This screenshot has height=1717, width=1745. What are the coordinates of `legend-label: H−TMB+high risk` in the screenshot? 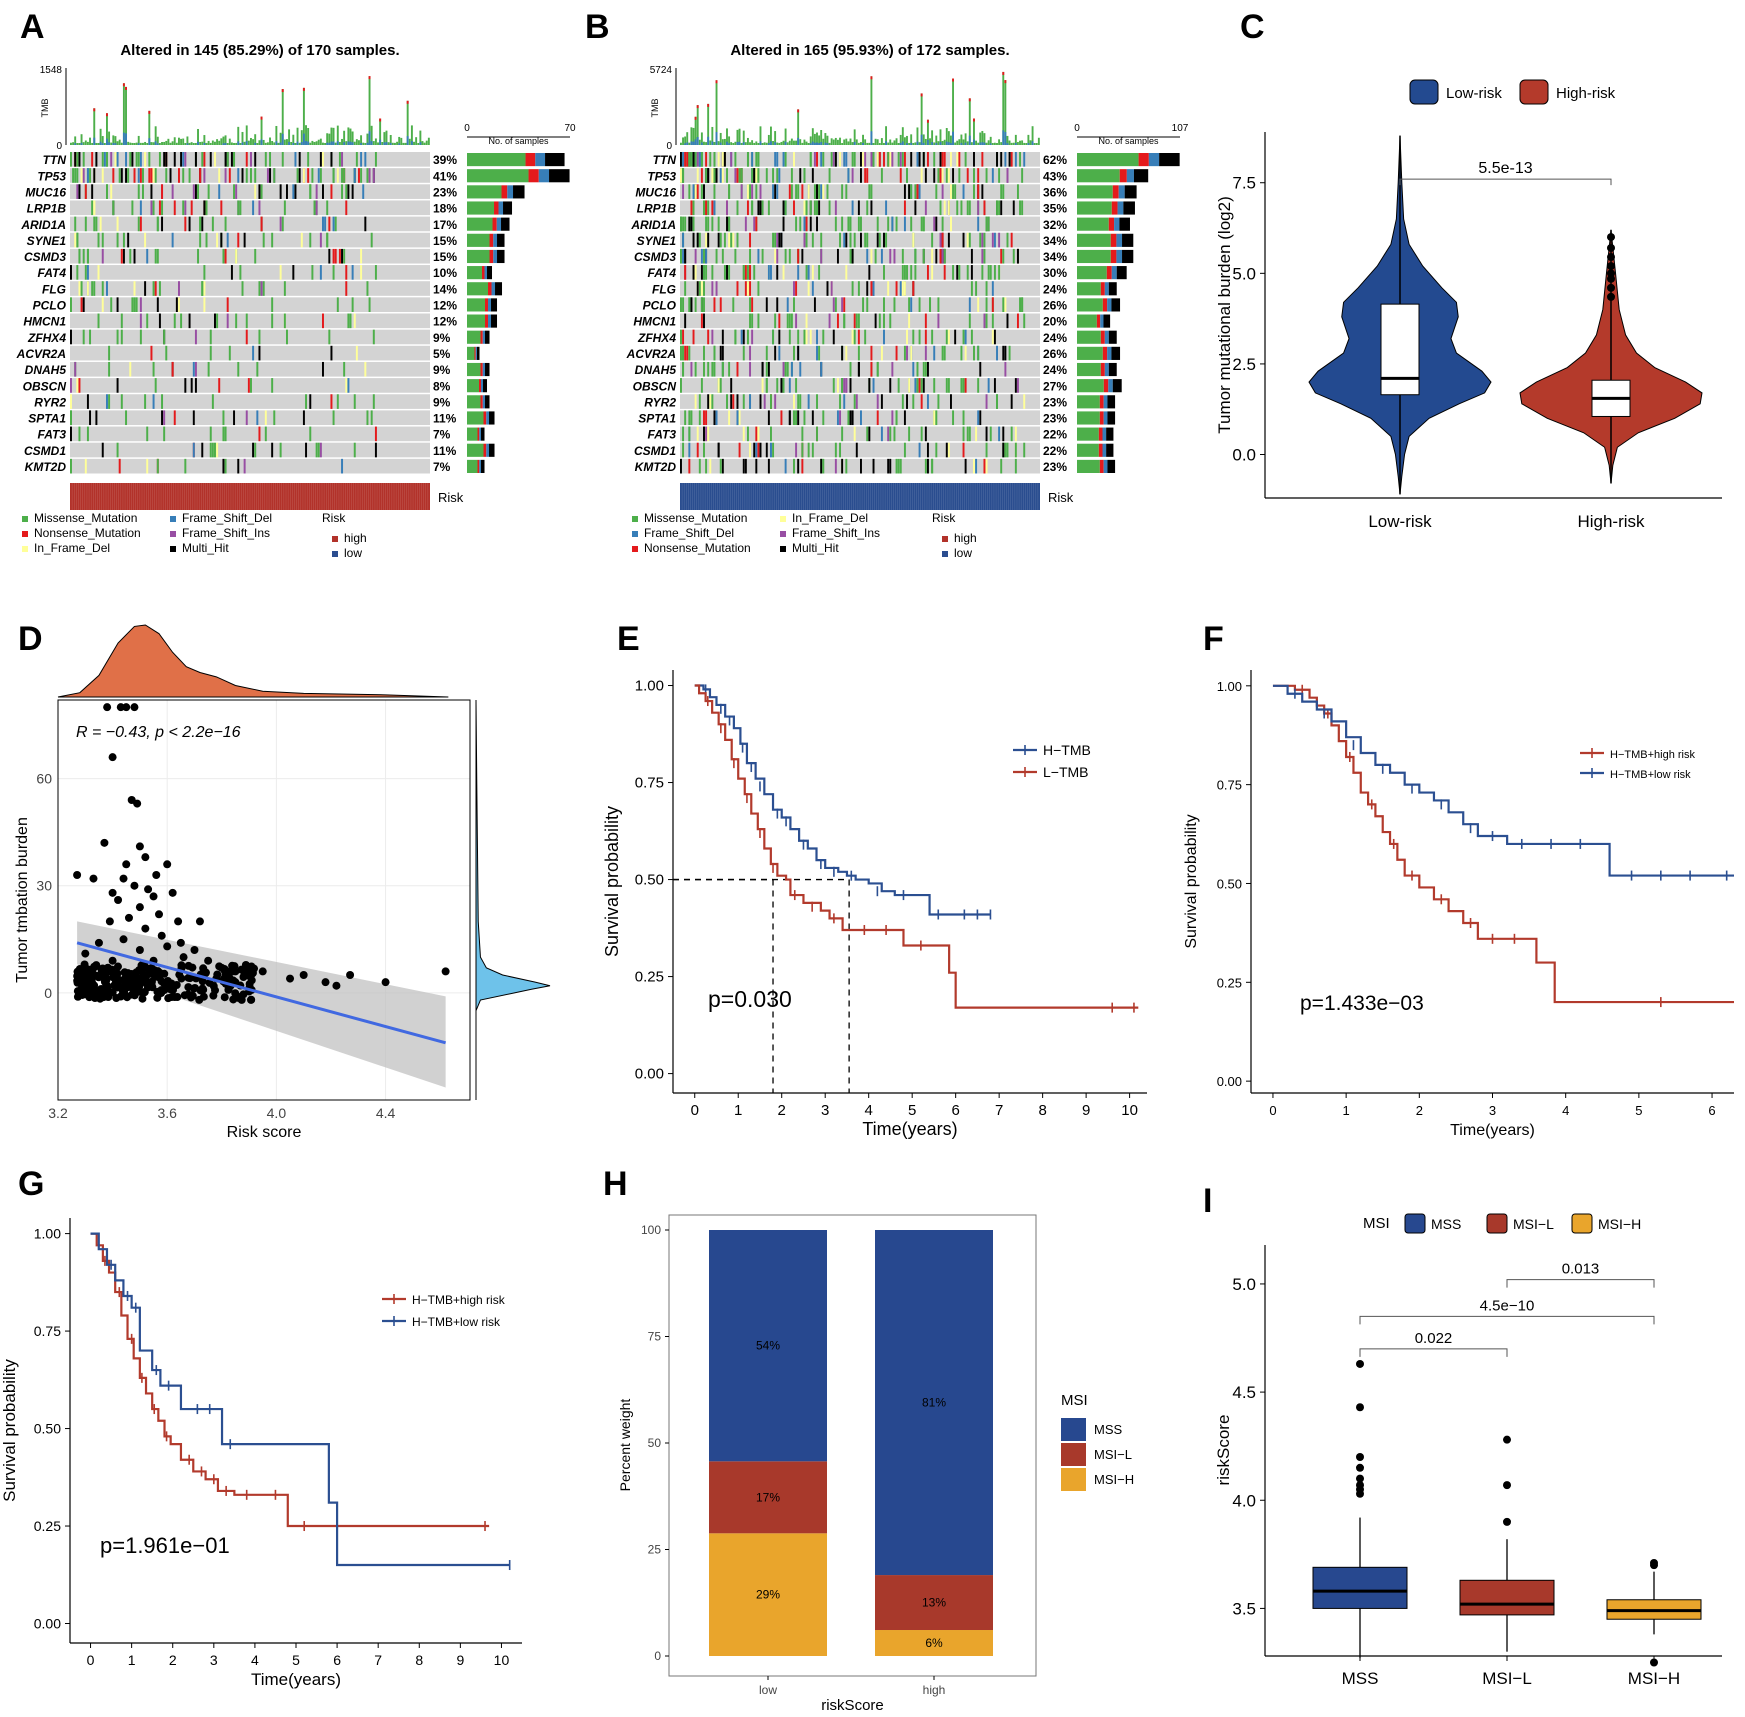 It's located at (459, 1300).